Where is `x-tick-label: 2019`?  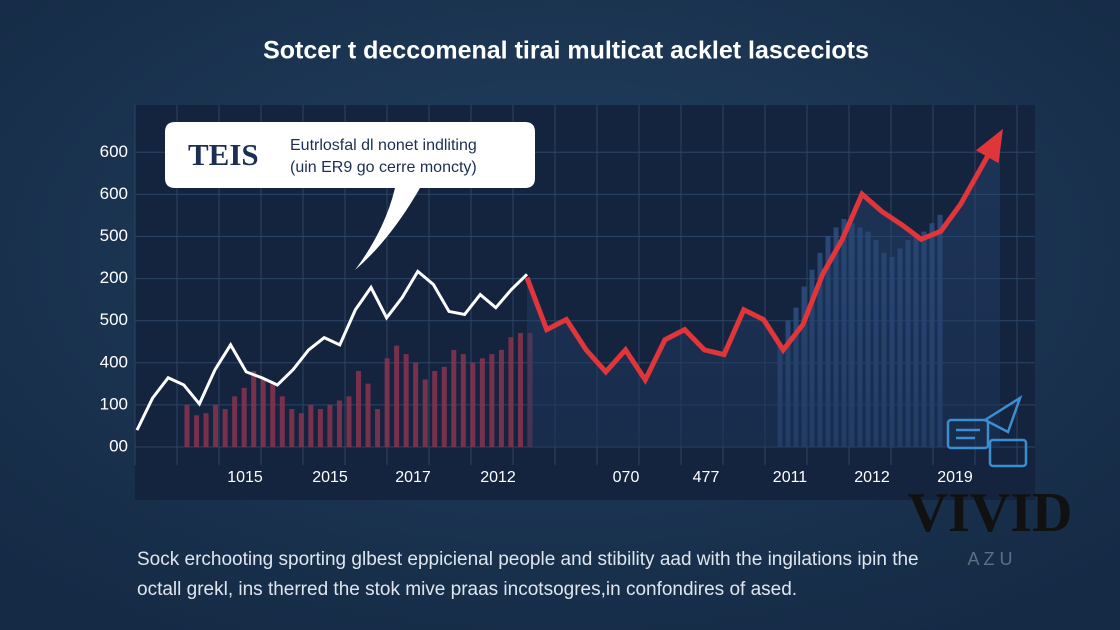
x-tick-label: 2019 is located at coordinates (955, 477).